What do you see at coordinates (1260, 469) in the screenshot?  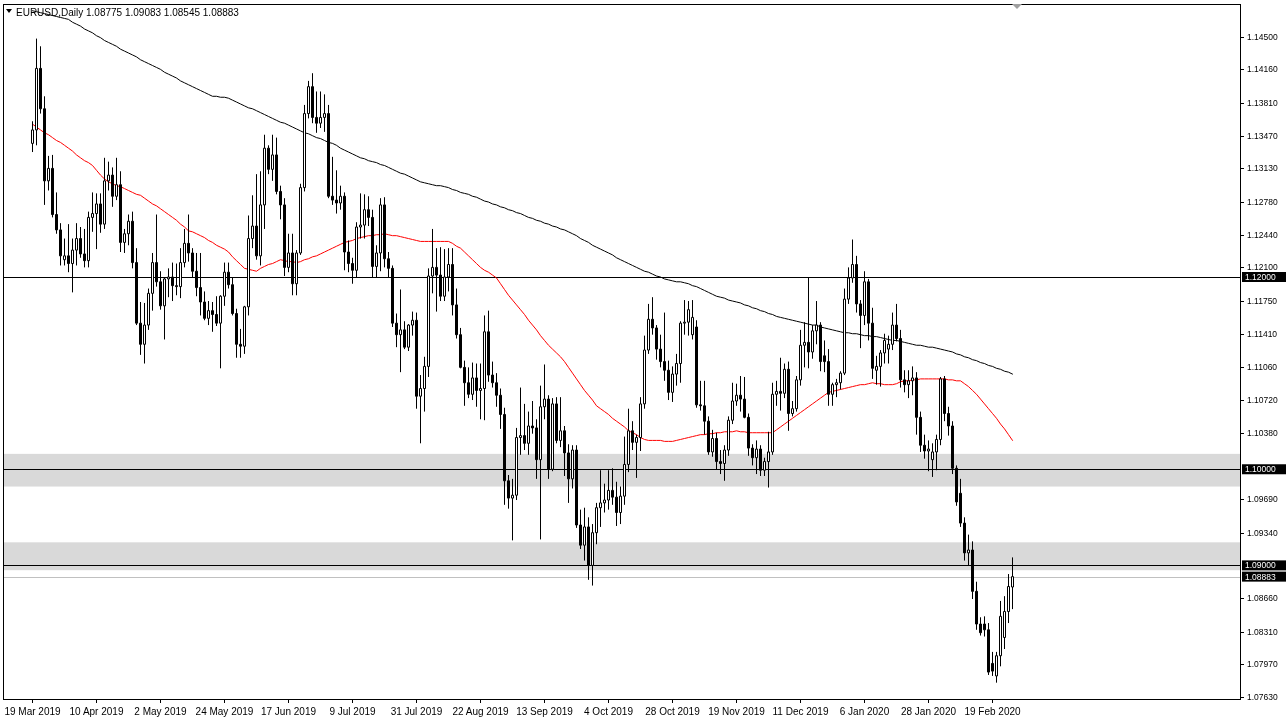 I see `ref-line-label: 1.10000` at bounding box center [1260, 469].